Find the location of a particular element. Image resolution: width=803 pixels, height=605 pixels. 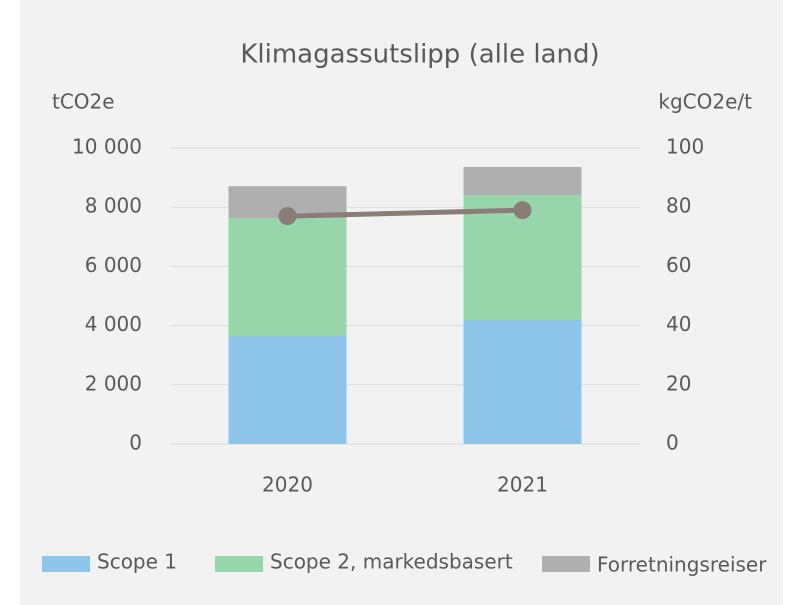

y-tick-label: 4 000 is located at coordinates (113, 324).